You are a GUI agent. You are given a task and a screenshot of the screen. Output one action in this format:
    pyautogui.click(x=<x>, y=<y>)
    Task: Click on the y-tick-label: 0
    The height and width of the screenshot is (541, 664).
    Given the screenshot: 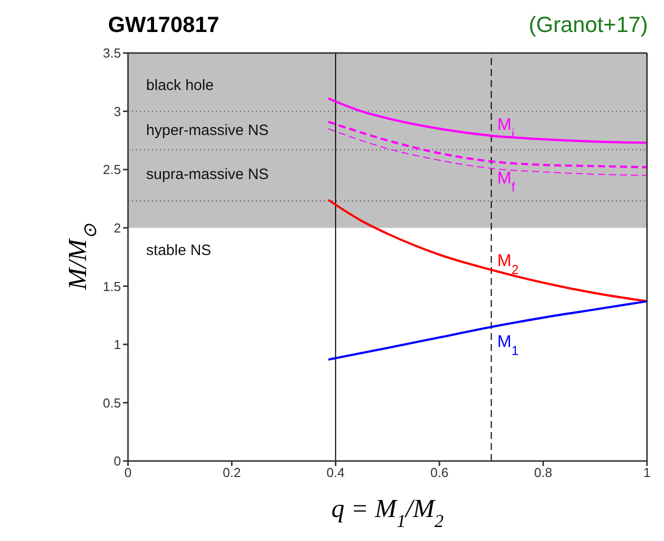 What is the action you would take?
    pyautogui.click(x=117, y=461)
    